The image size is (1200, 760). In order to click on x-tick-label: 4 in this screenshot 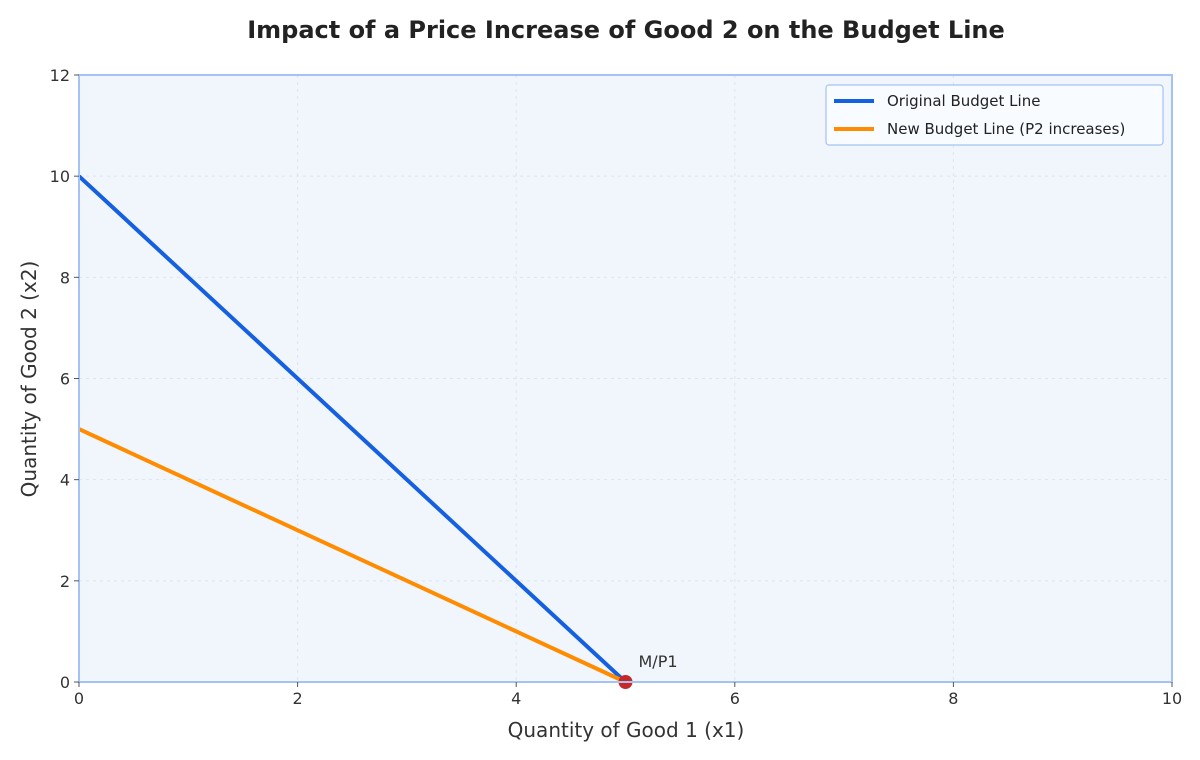, I will do `click(516, 698)`.